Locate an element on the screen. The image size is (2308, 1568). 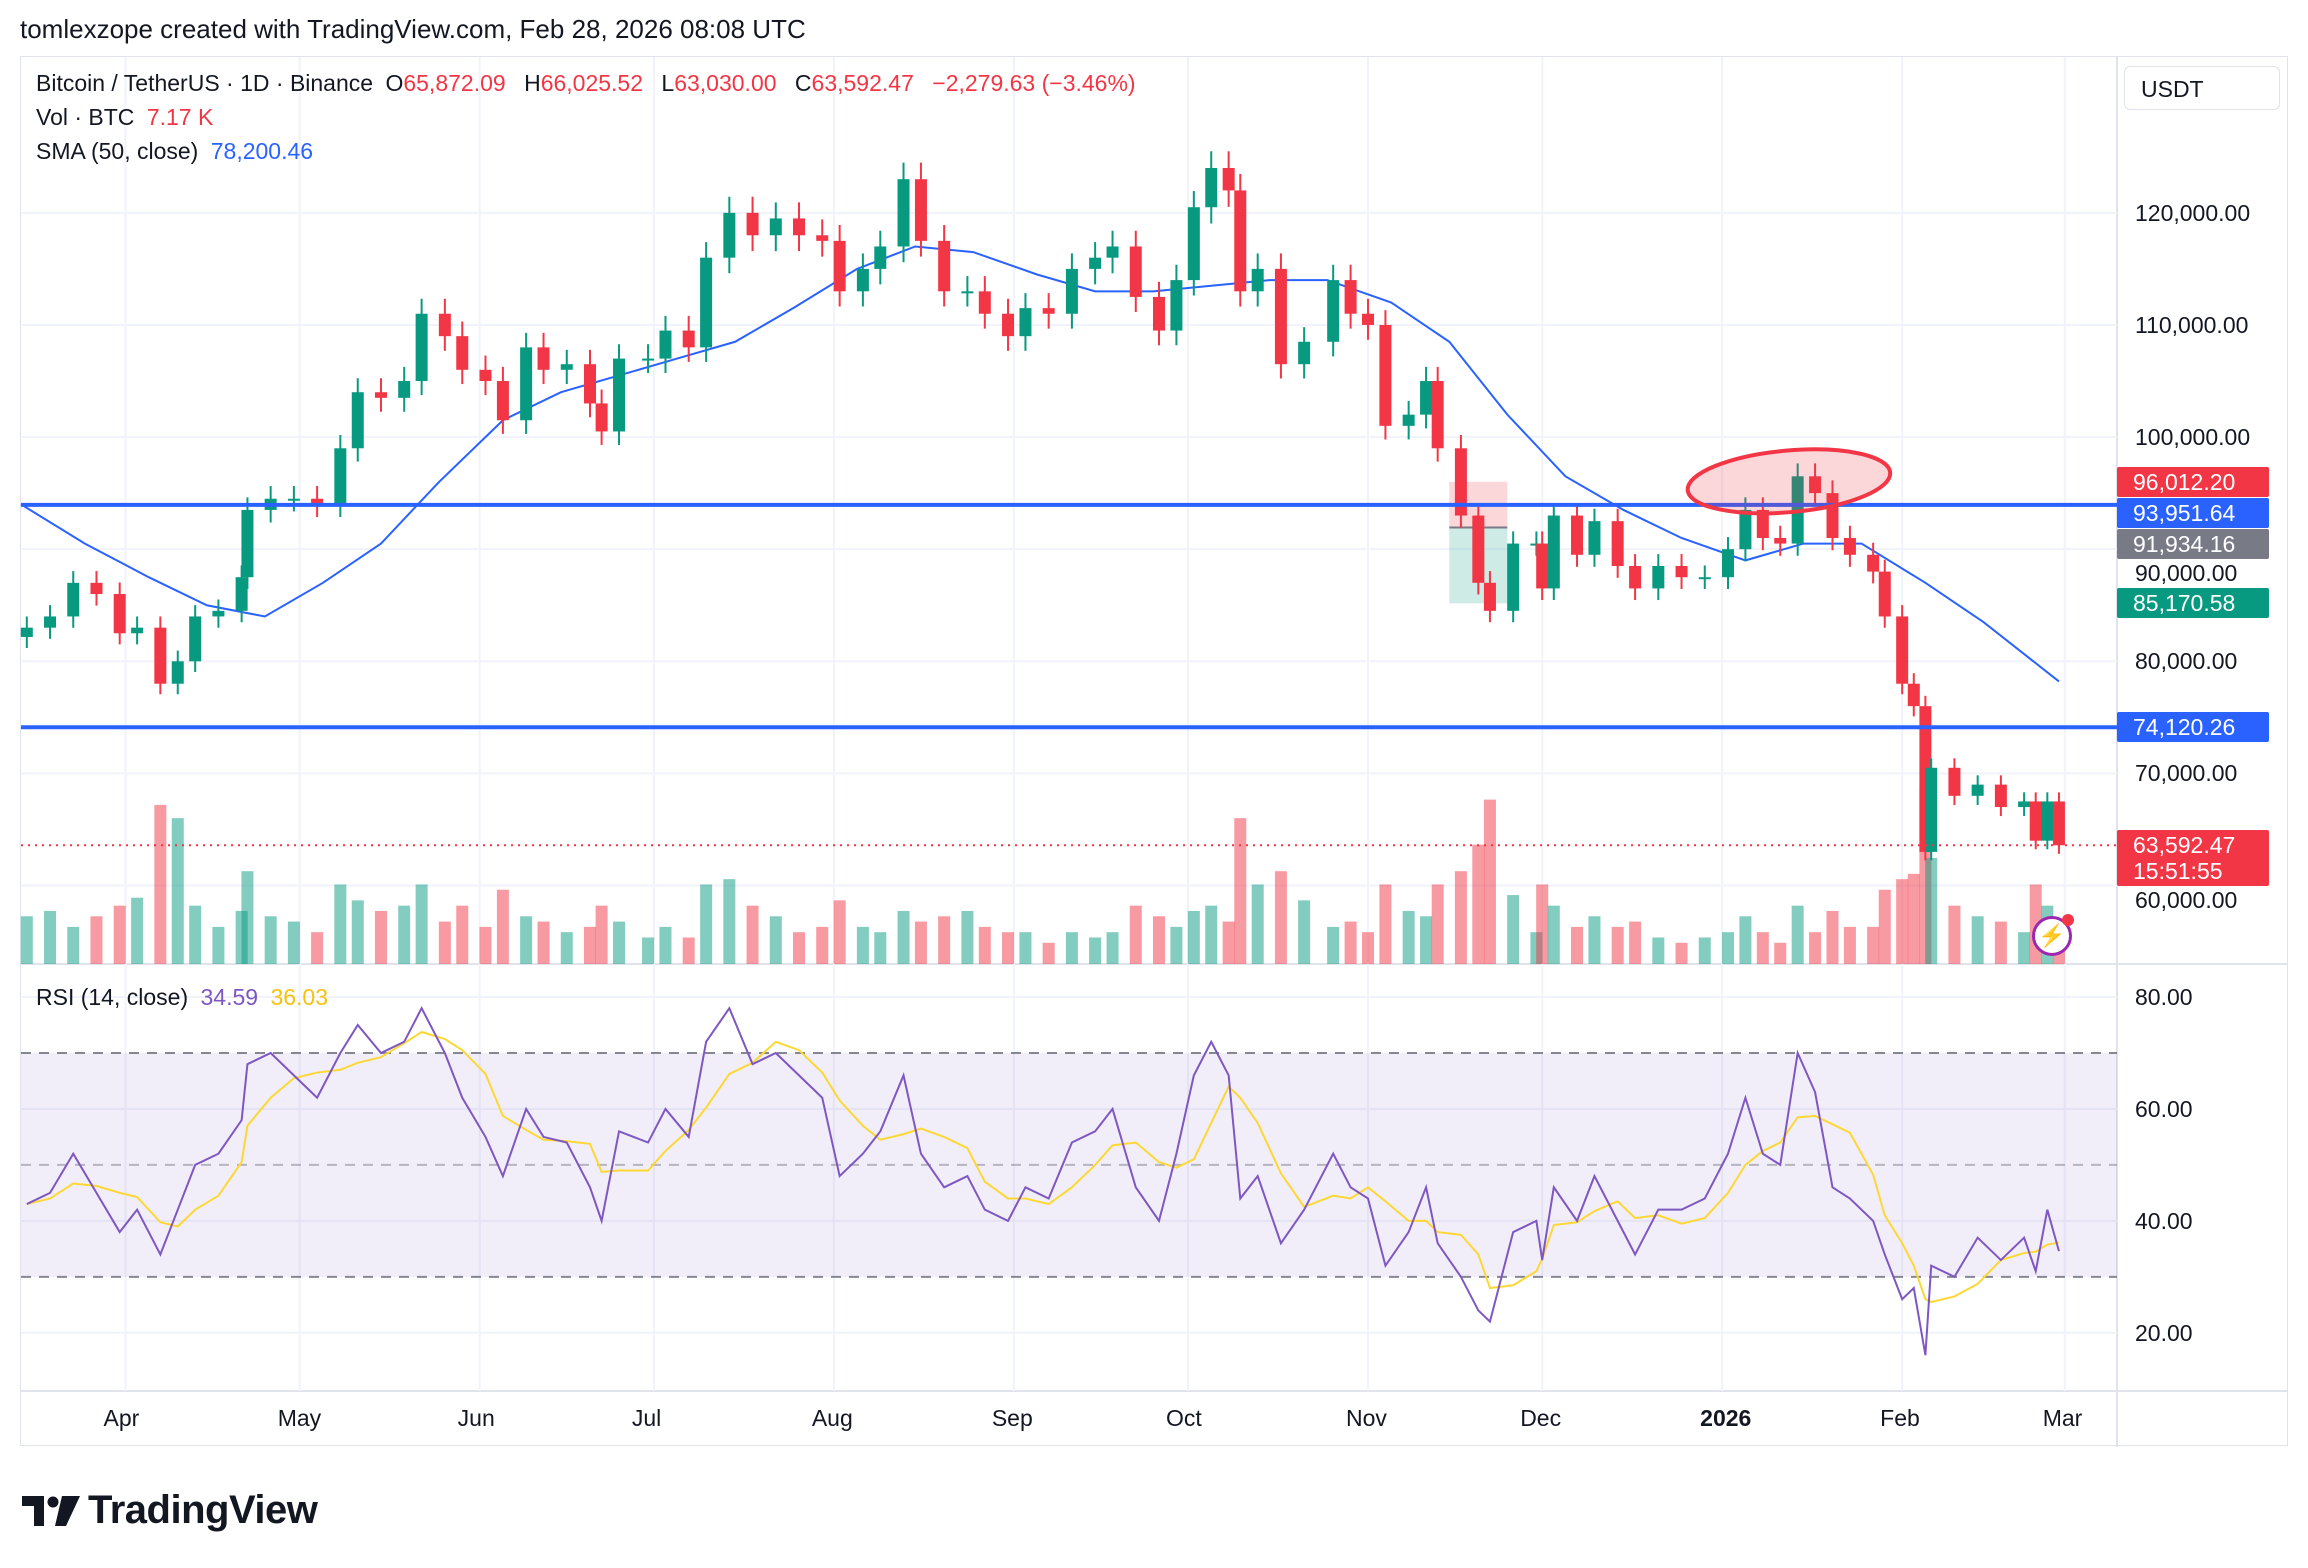
ellipse-drawing is located at coordinates (1789, 481).